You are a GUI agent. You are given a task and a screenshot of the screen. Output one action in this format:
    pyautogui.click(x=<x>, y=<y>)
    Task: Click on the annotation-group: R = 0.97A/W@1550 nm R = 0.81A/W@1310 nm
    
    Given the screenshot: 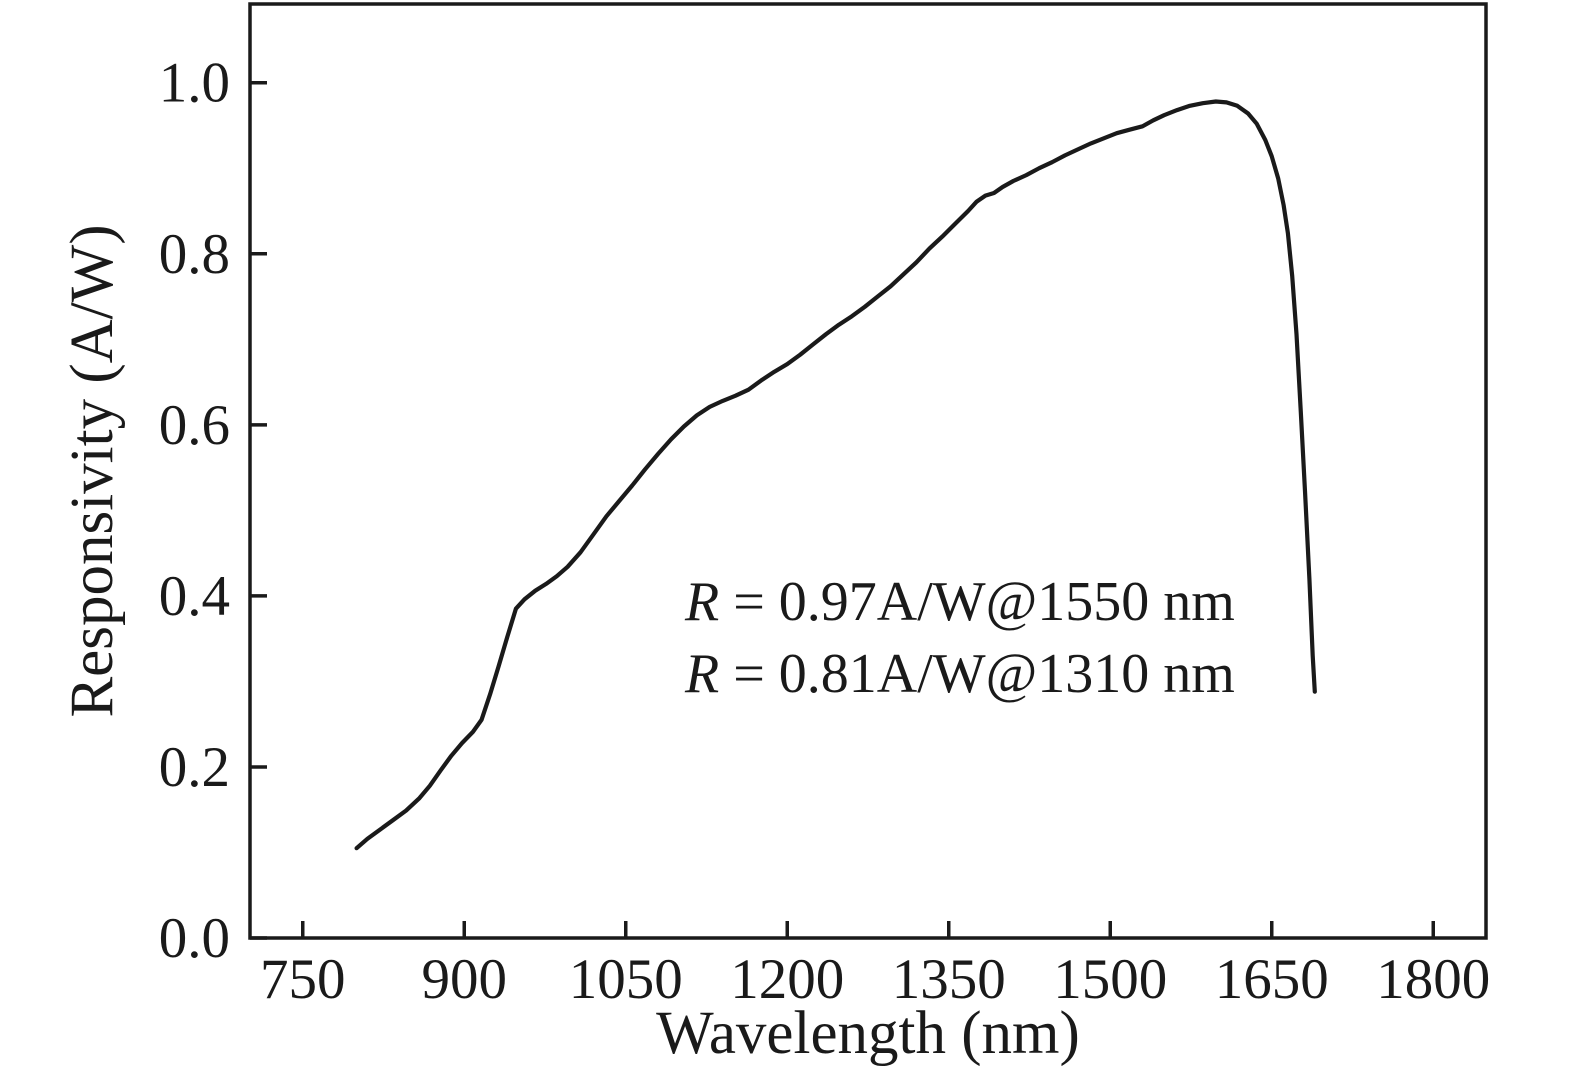 What is the action you would take?
    pyautogui.click(x=959, y=638)
    